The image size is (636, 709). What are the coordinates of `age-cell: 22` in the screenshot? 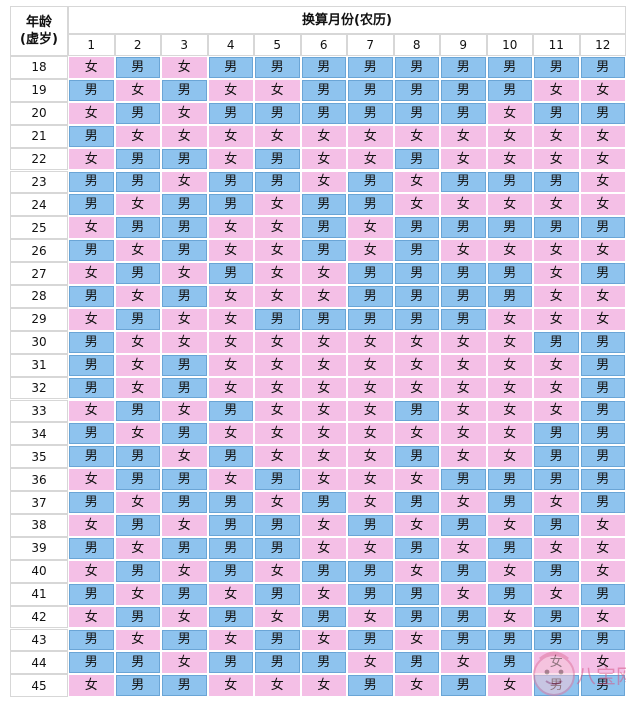 It's located at (39, 159).